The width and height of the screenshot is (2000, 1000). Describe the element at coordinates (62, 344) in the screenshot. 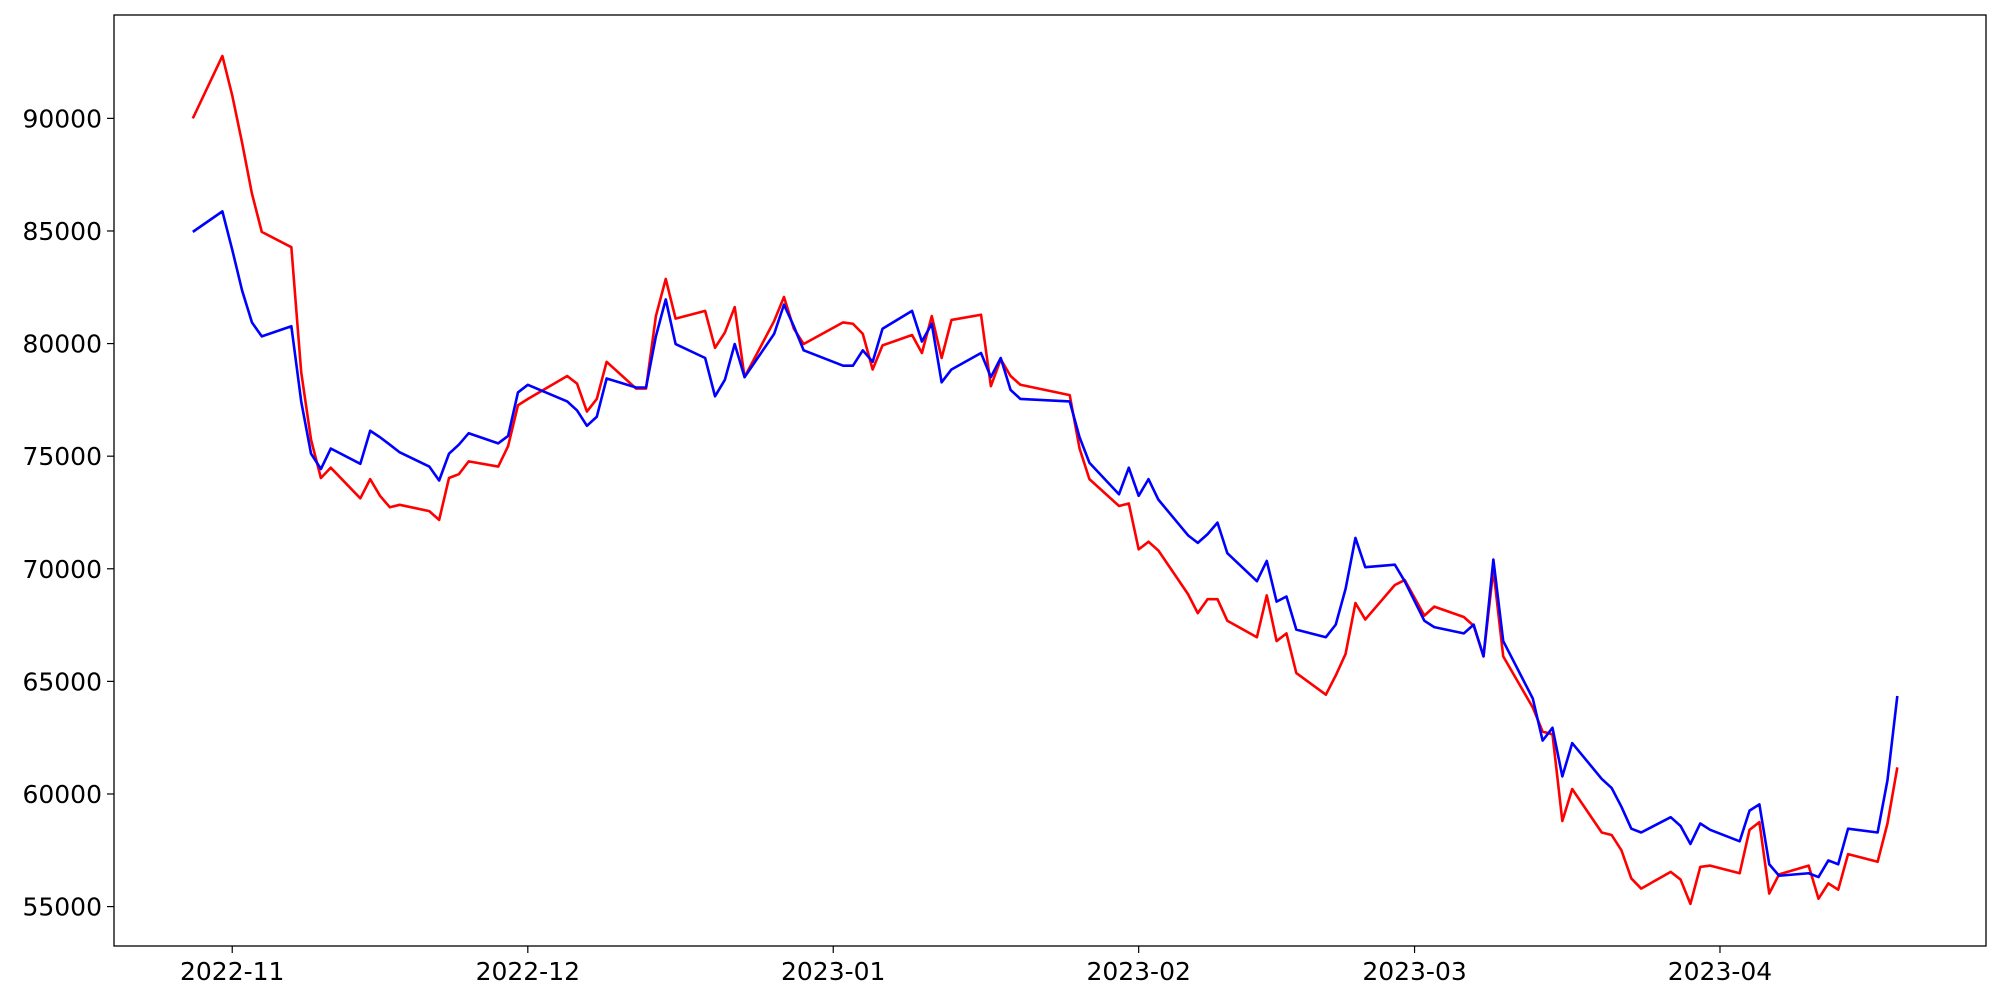

I see `y-tick-label: 80000` at that location.